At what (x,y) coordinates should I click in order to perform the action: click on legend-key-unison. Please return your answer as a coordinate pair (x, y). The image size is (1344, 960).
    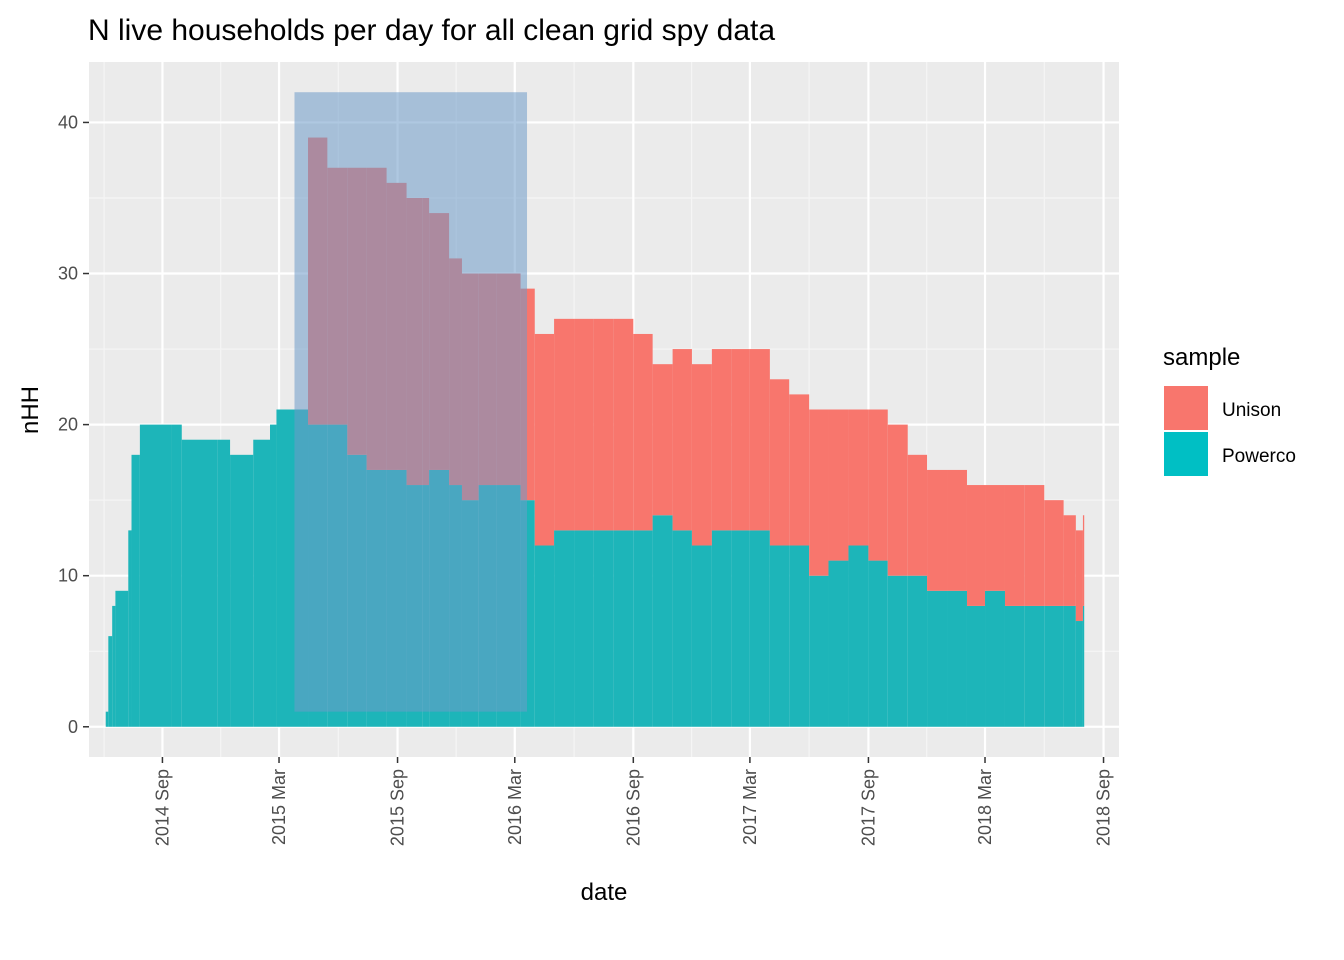
    Looking at the image, I should click on (1186, 408).